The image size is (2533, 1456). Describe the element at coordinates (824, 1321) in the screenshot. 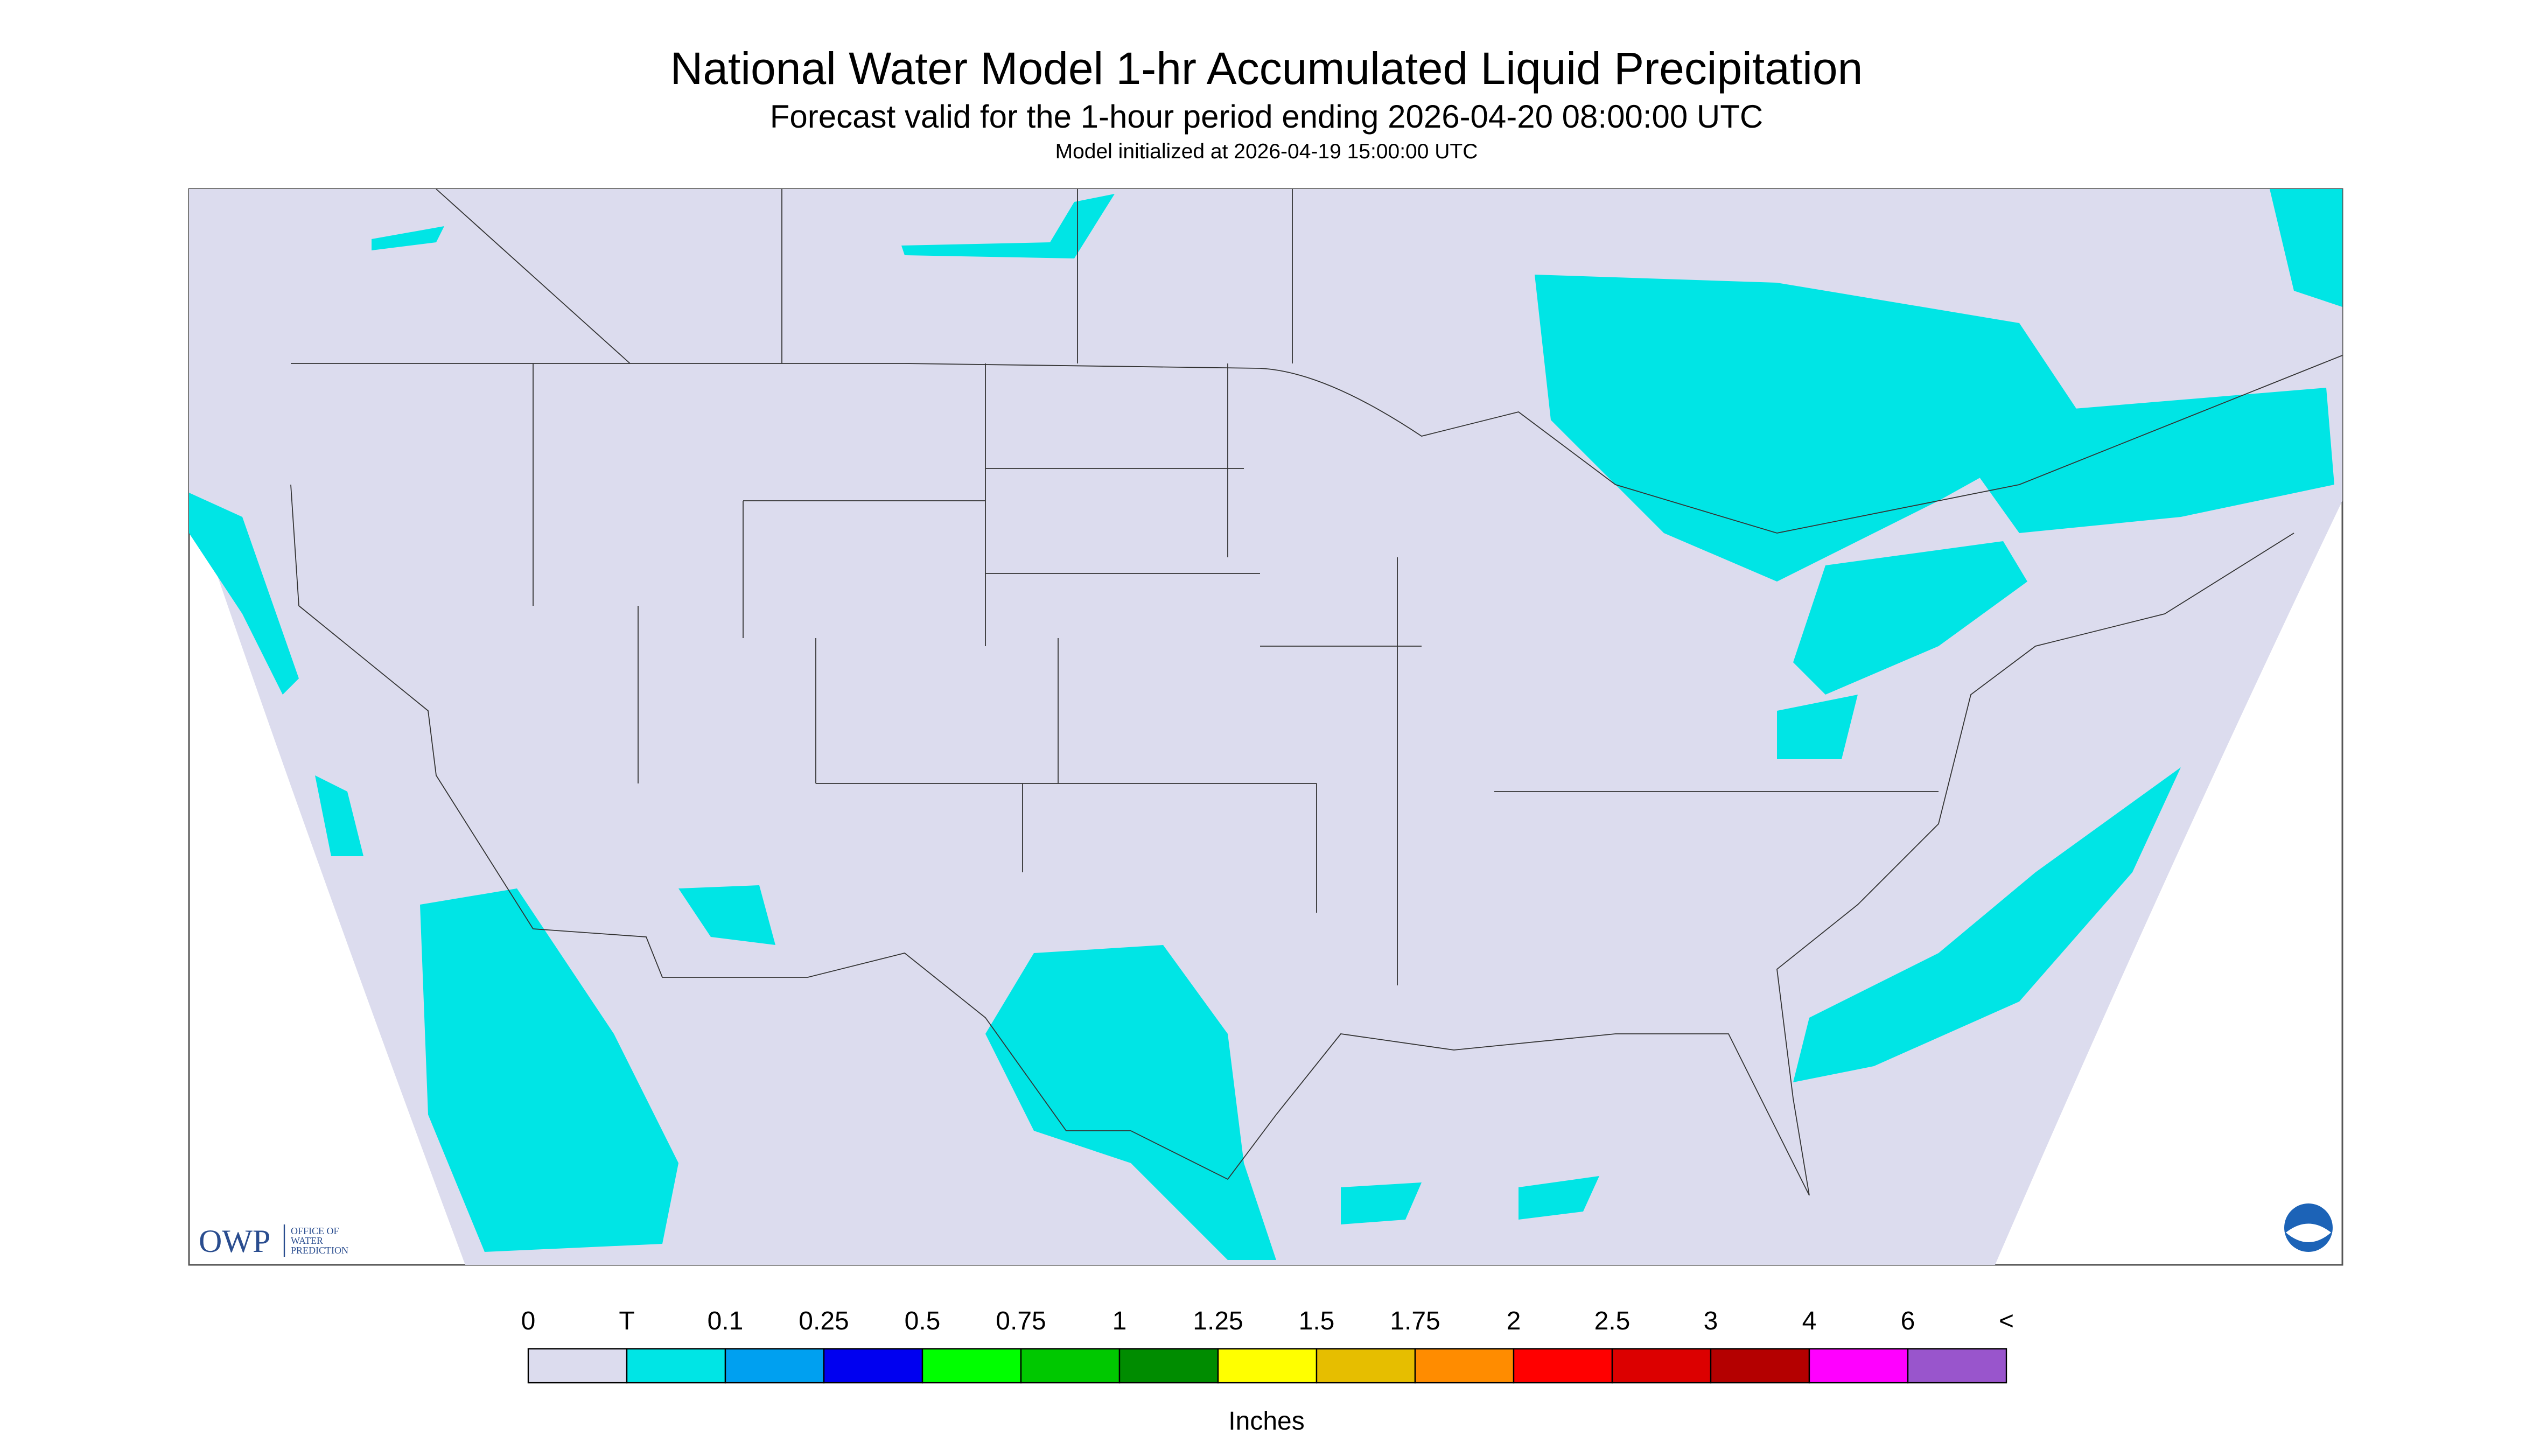

I see `legend-label: 0.25` at that location.